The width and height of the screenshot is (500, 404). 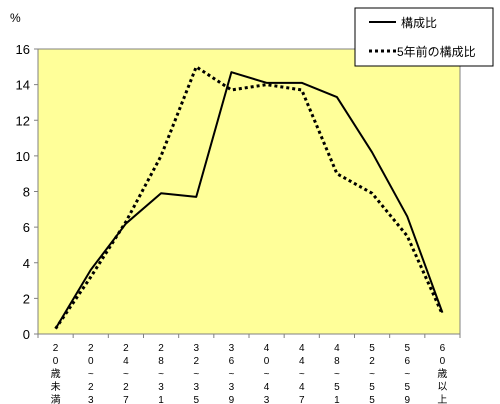 What do you see at coordinates (15, 18) in the screenshot?
I see `y-axis-unit-label: %` at bounding box center [15, 18].